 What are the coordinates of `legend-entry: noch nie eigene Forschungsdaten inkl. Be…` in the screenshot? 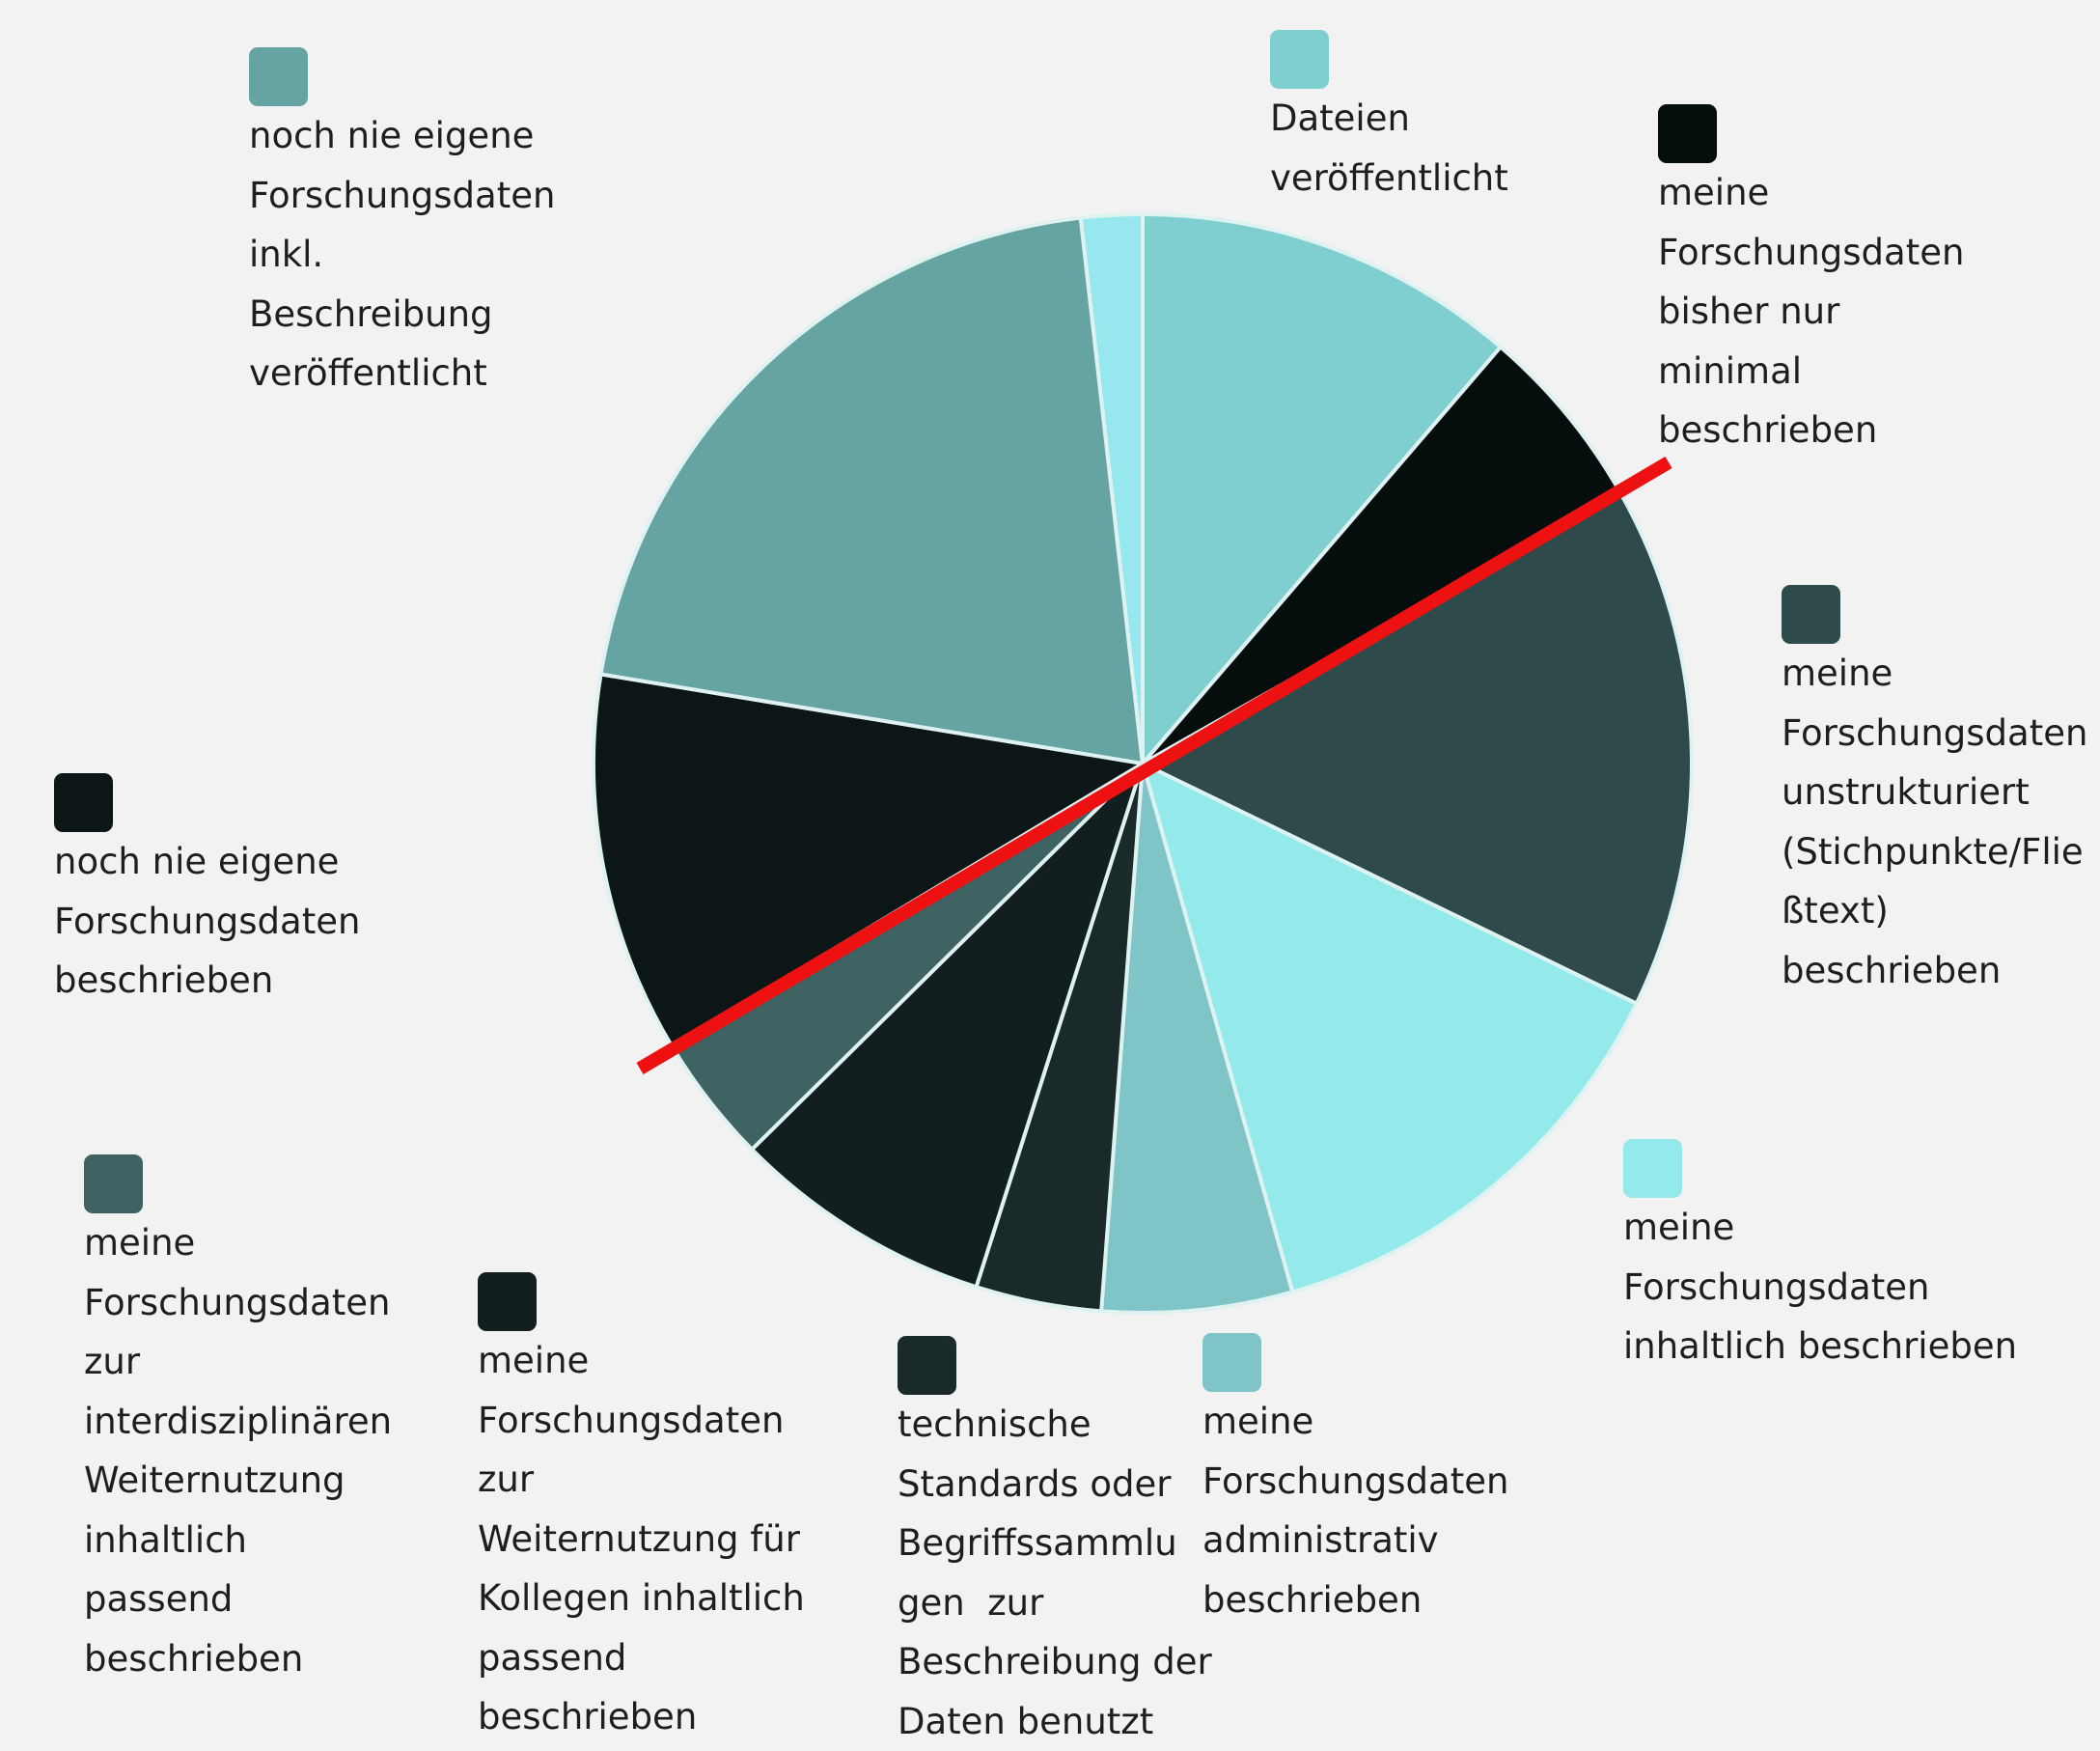 It's located at (402, 225).